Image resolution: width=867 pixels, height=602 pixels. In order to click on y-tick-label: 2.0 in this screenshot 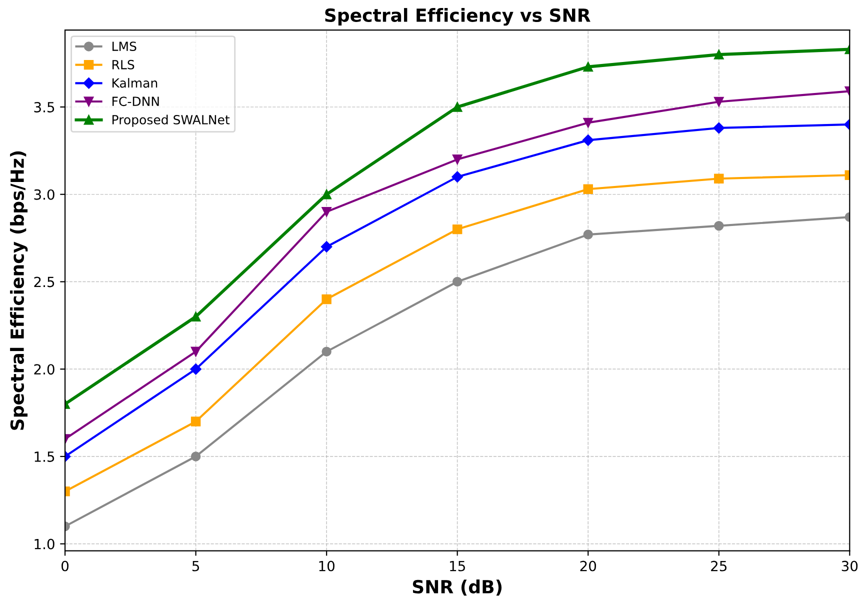, I will do `click(44, 369)`.